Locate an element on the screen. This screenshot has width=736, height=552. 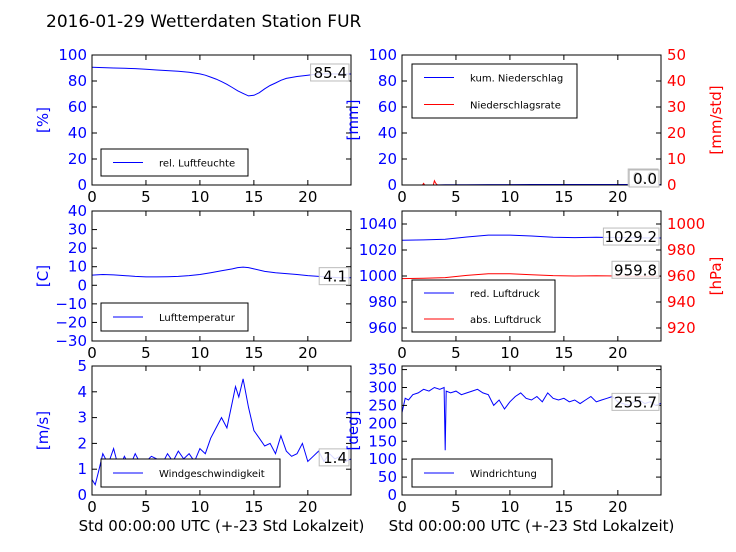
y-tick-label-right: 1000 is located at coordinates (686, 224).